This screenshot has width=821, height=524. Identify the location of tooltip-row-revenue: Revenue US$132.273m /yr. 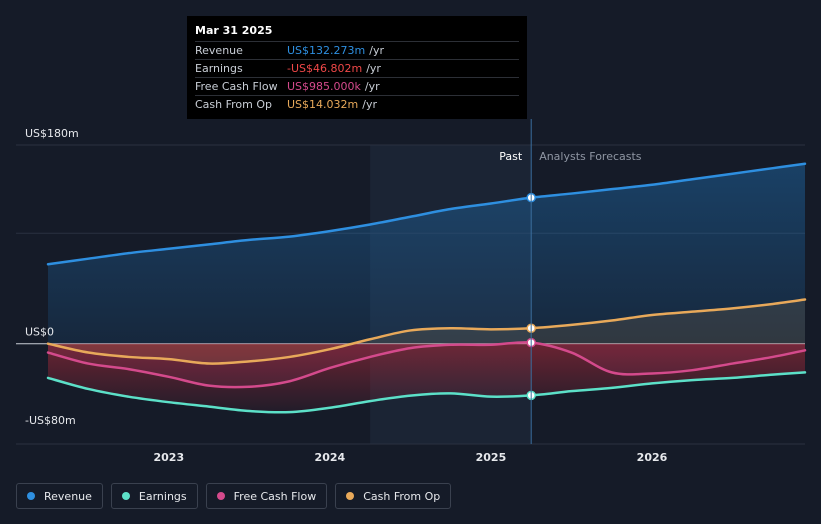
(357, 50).